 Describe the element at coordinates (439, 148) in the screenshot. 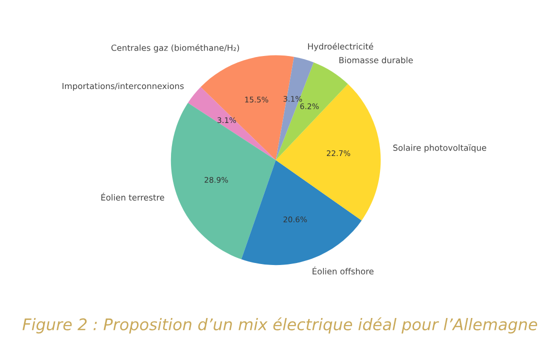

I see `slice-label: Solaire photovoltaïque` at that location.